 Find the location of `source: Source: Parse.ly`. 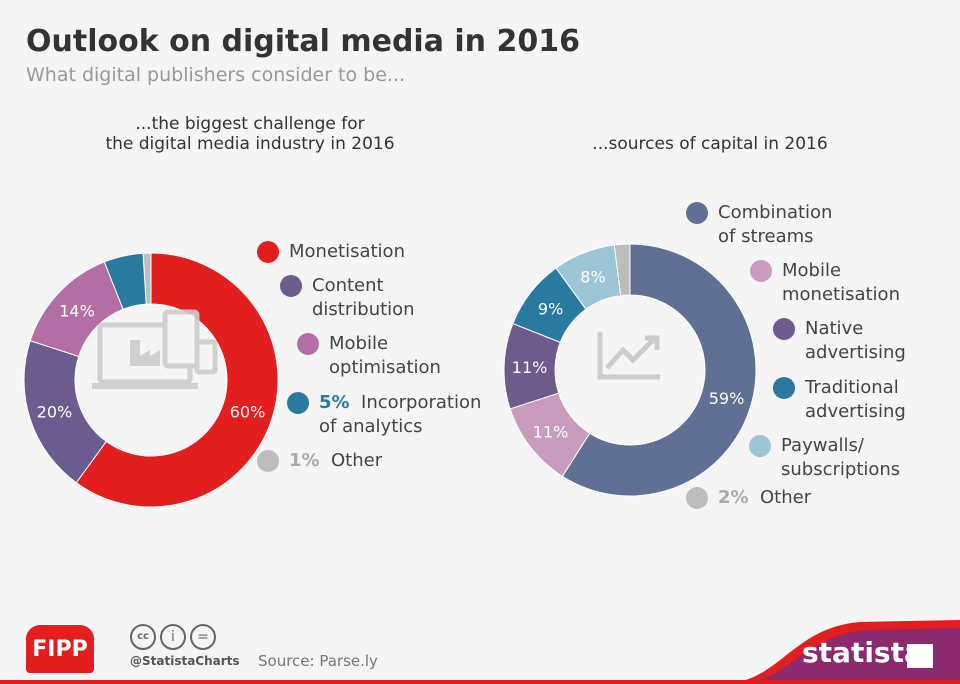

source: Source: Parse.ly is located at coordinates (318, 661).